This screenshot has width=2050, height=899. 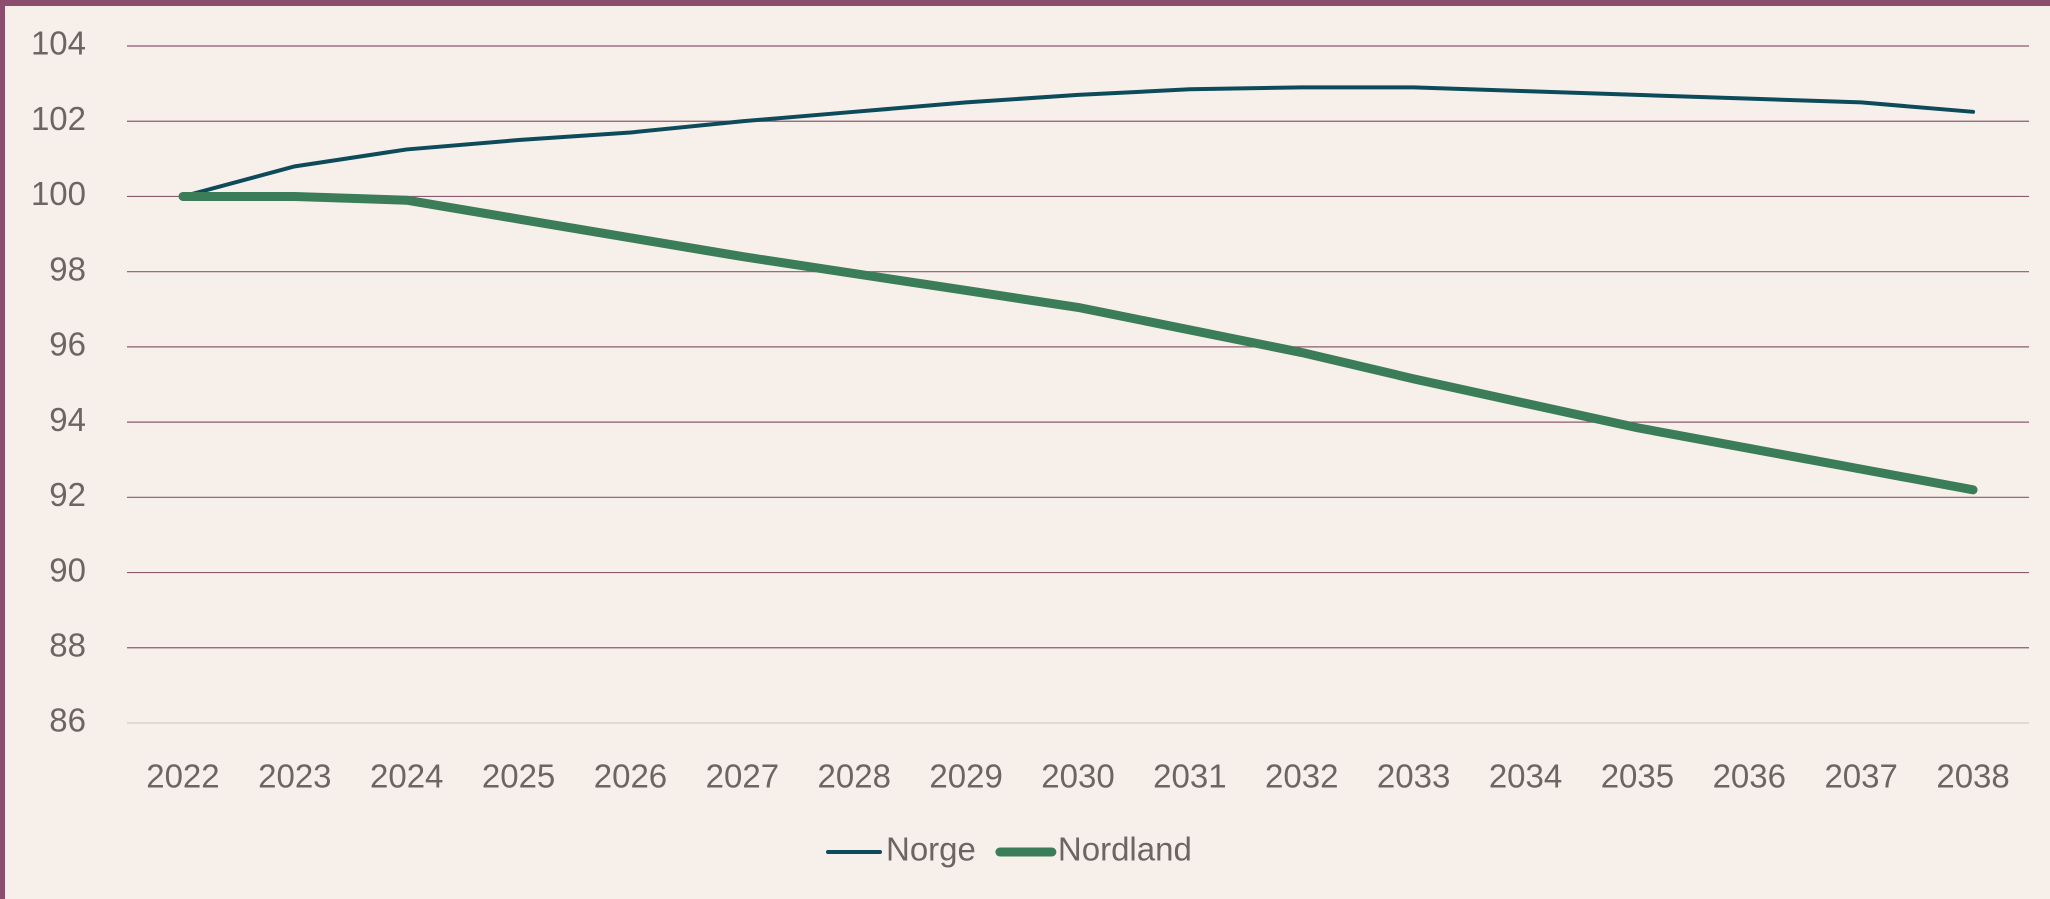 What do you see at coordinates (1860, 776) in the screenshot?
I see `x-tick-label: 2037` at bounding box center [1860, 776].